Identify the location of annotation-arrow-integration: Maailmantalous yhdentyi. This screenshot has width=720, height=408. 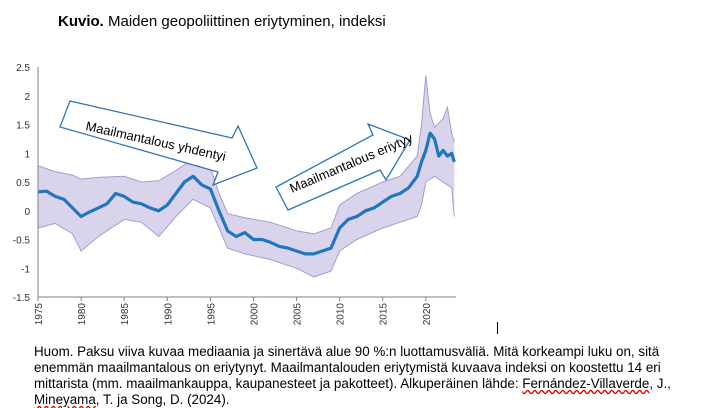
(158, 143).